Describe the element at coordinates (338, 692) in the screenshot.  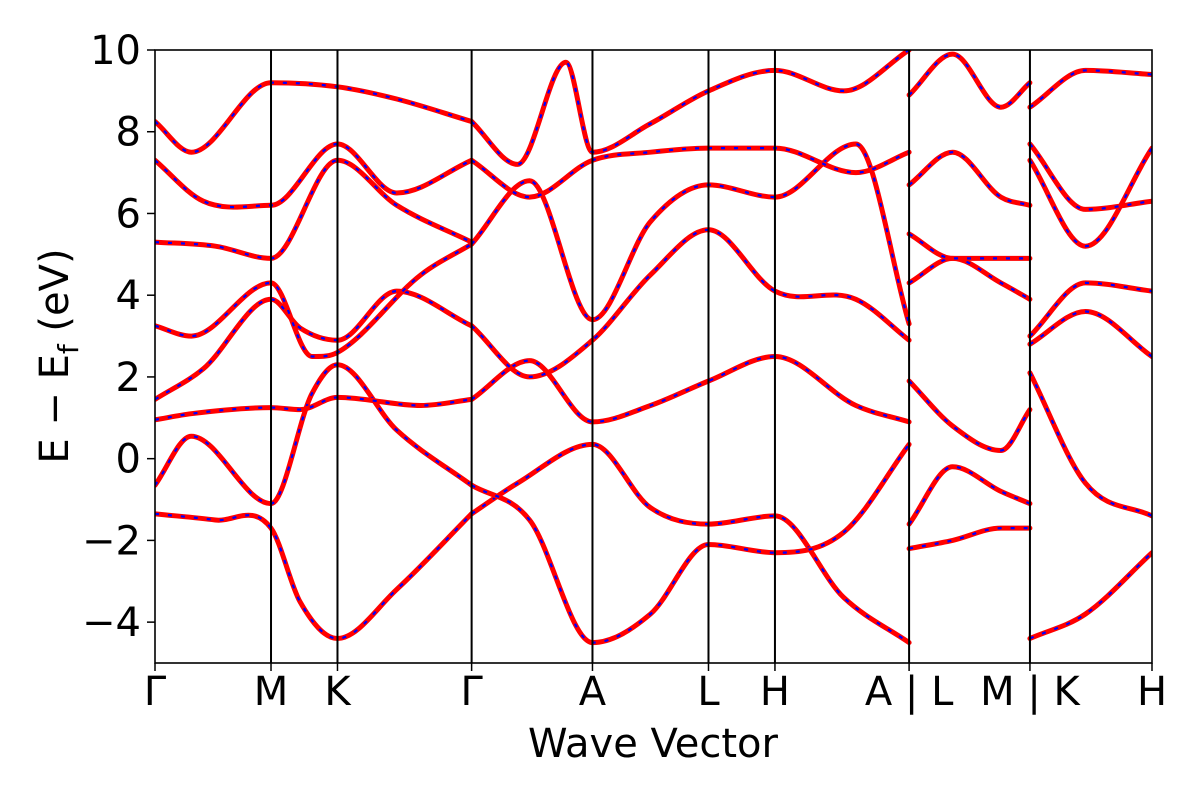
I see `x-tick-label: K` at that location.